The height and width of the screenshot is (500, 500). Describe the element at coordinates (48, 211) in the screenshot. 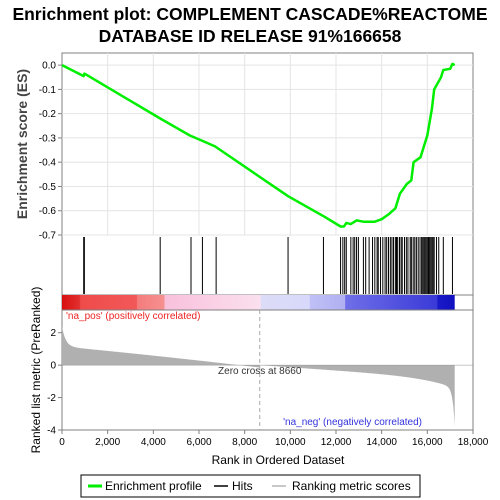

I see `es-tick-label: -0.6` at that location.